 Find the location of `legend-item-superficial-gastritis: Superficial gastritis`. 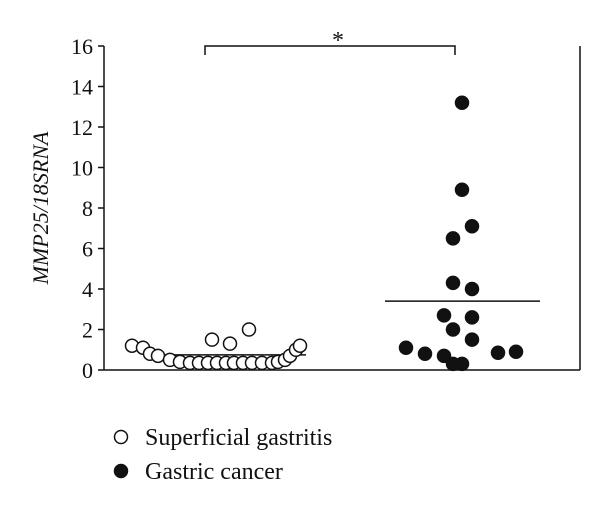

legend-item-superficial-gastritis: Superficial gastritis is located at coordinates (222, 438).